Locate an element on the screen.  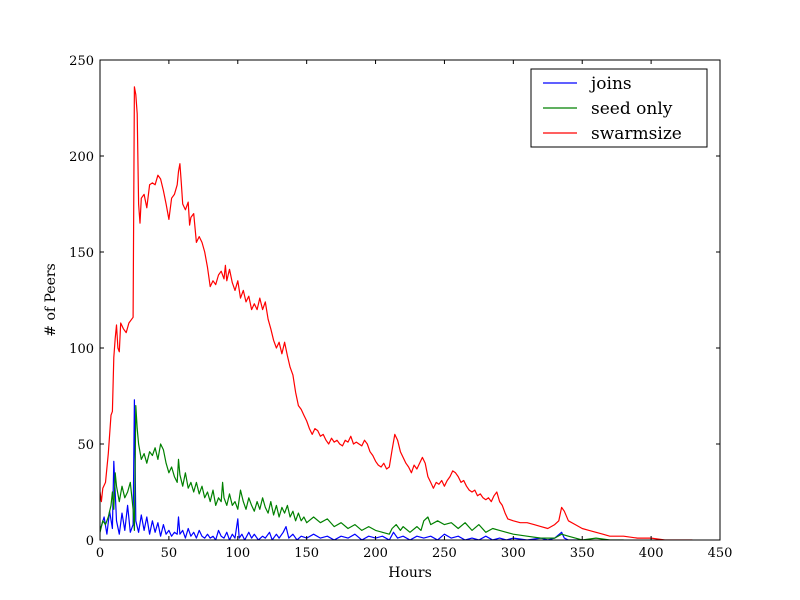
y-tick-label: 50 is located at coordinates (85, 445).